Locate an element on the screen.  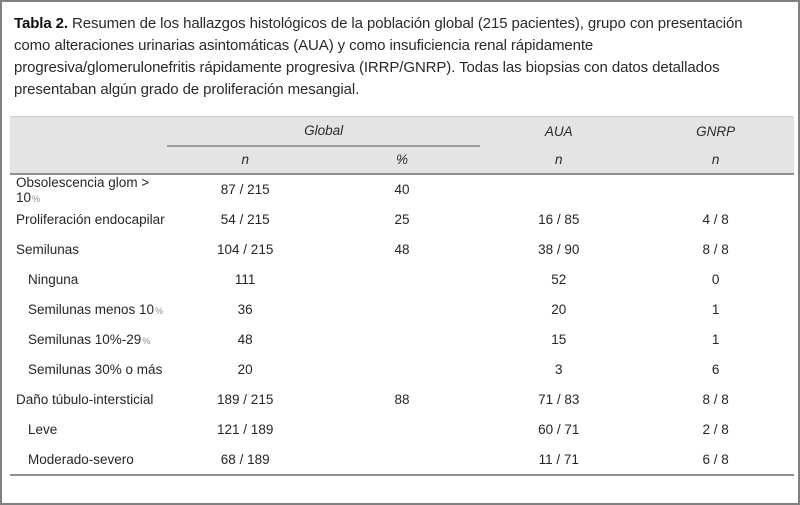
cell-global-pct: 48 is located at coordinates (402, 249).